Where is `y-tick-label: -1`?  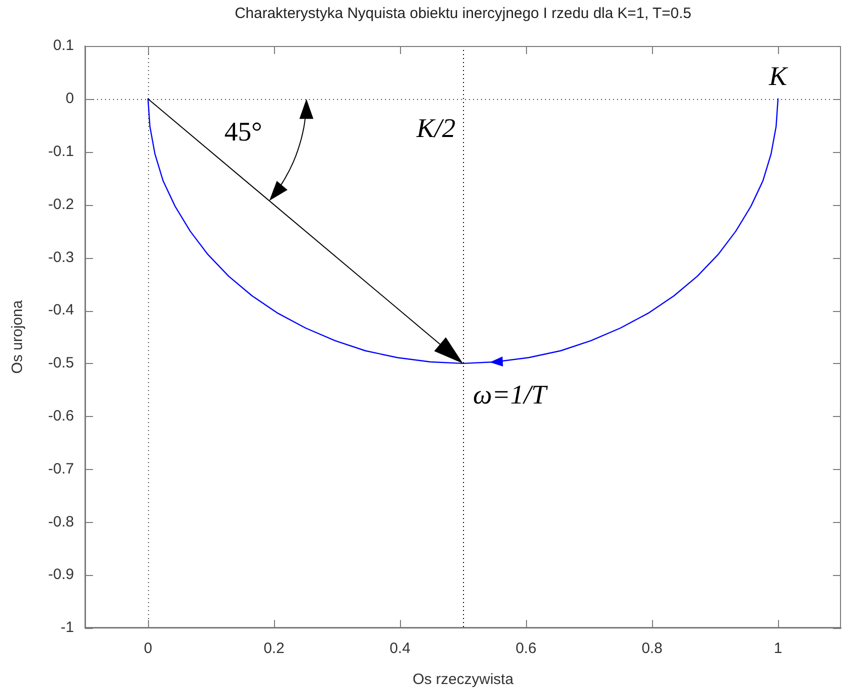 y-tick-label: -1 is located at coordinates (67, 627).